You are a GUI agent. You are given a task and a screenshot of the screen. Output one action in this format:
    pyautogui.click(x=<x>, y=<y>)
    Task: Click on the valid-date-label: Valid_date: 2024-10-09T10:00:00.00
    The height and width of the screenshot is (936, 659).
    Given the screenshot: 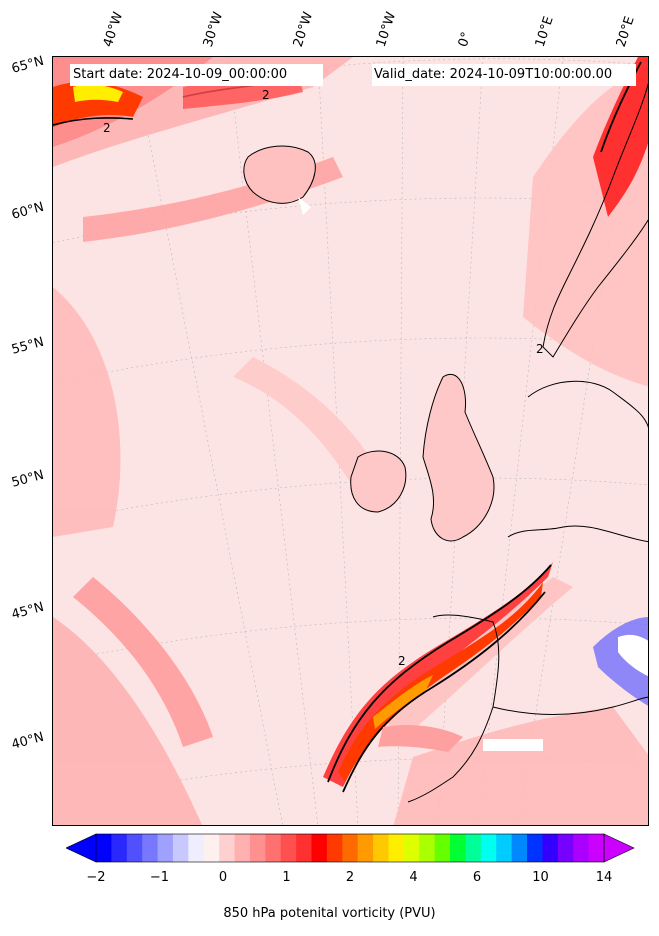 What is the action you would take?
    pyautogui.click(x=504, y=75)
    